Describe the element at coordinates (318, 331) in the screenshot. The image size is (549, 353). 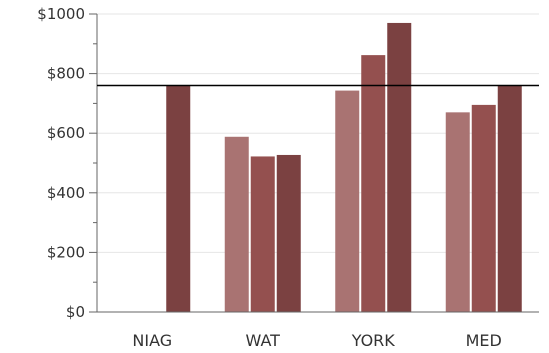
I see `x-axis: NIAG WAT YORK MED` at that location.